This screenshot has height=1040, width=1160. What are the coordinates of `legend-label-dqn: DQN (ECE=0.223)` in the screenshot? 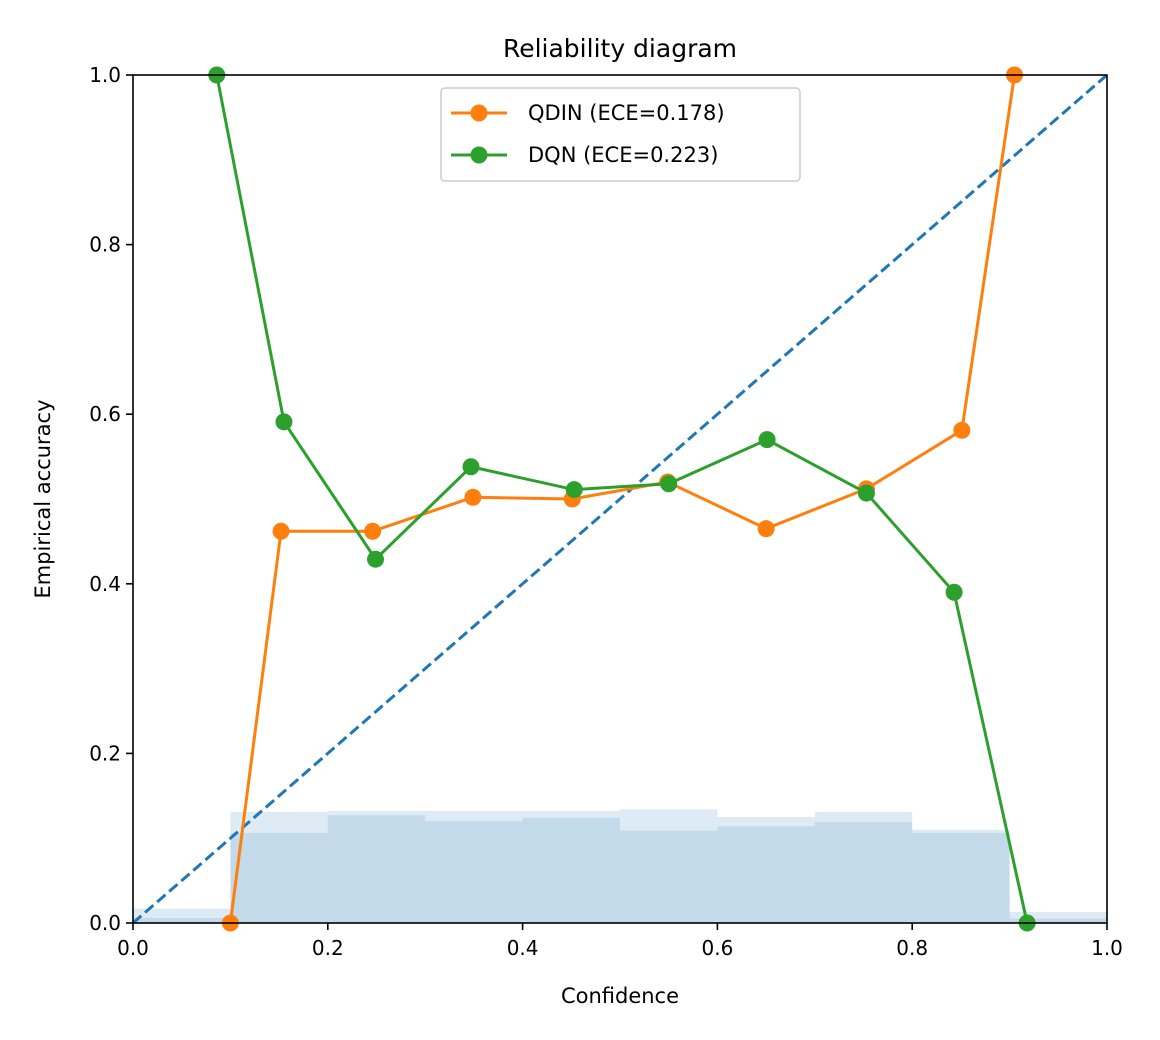 It's located at (623, 155).